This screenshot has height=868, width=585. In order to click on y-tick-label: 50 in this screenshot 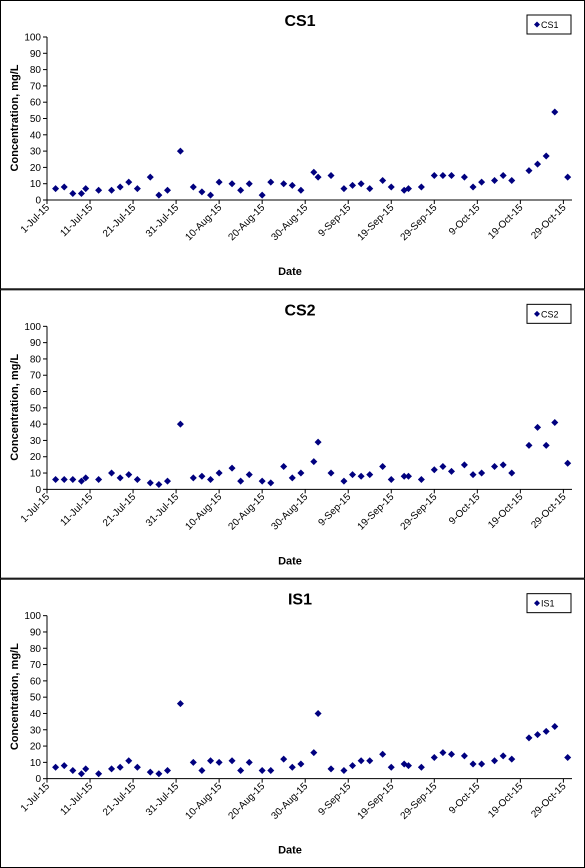, I will do `click(36, 408)`.